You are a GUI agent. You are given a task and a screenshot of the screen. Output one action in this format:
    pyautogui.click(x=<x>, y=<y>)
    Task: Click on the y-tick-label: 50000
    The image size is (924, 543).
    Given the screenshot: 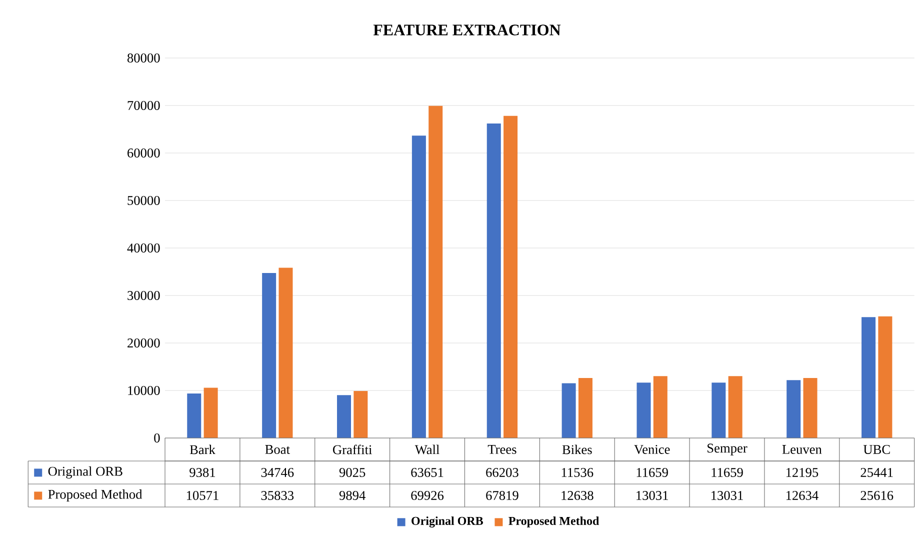 What is the action you would take?
    pyautogui.click(x=144, y=200)
    